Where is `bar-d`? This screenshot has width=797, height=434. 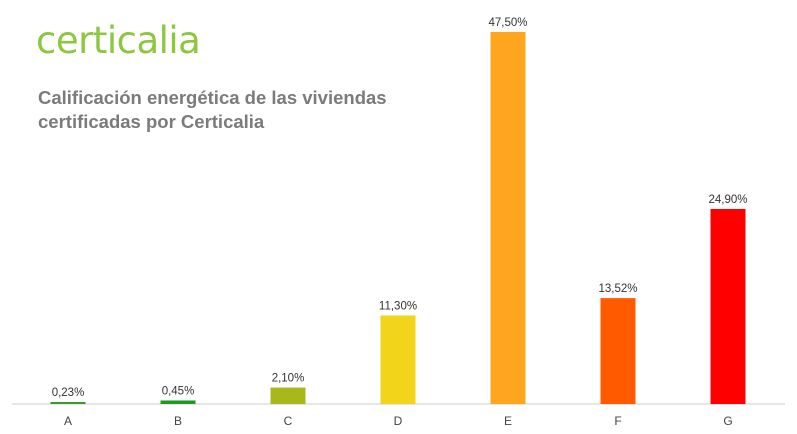 bar-d is located at coordinates (398, 359).